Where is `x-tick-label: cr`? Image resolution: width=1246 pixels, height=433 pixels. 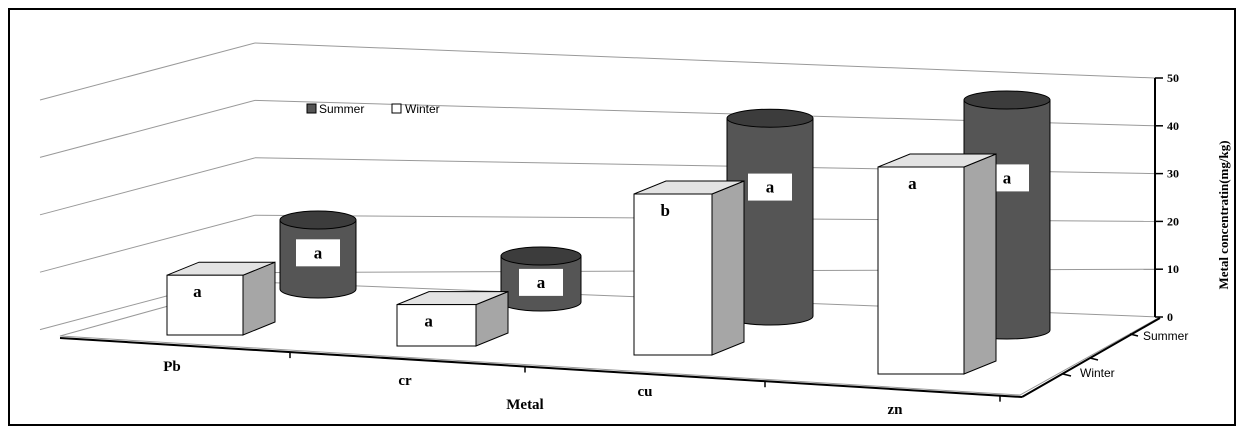
x-tick-label: cr is located at coordinates (405, 381).